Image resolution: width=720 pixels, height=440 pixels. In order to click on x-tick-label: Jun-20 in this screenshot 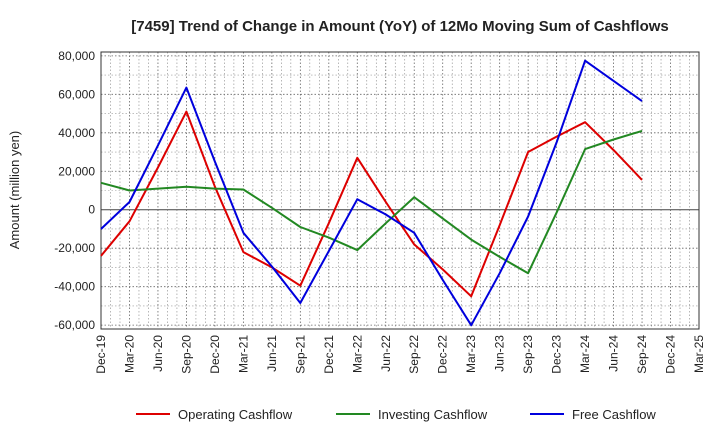, I will do `click(158, 353)`.